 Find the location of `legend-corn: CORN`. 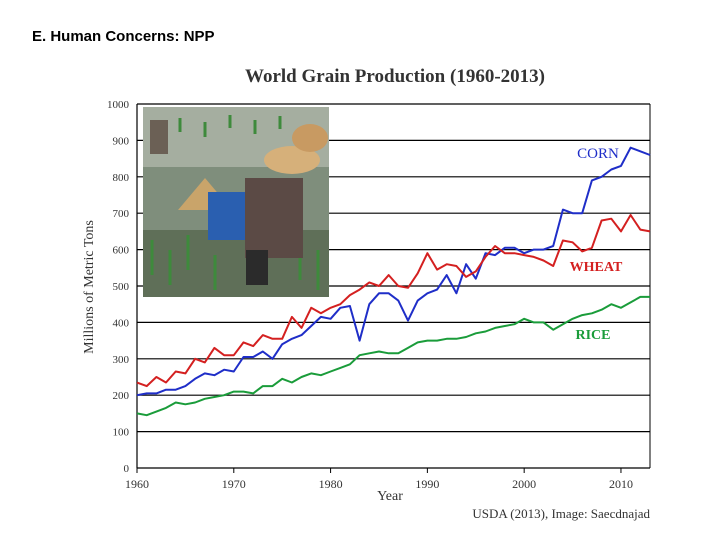

legend-corn: CORN is located at coordinates (598, 154).